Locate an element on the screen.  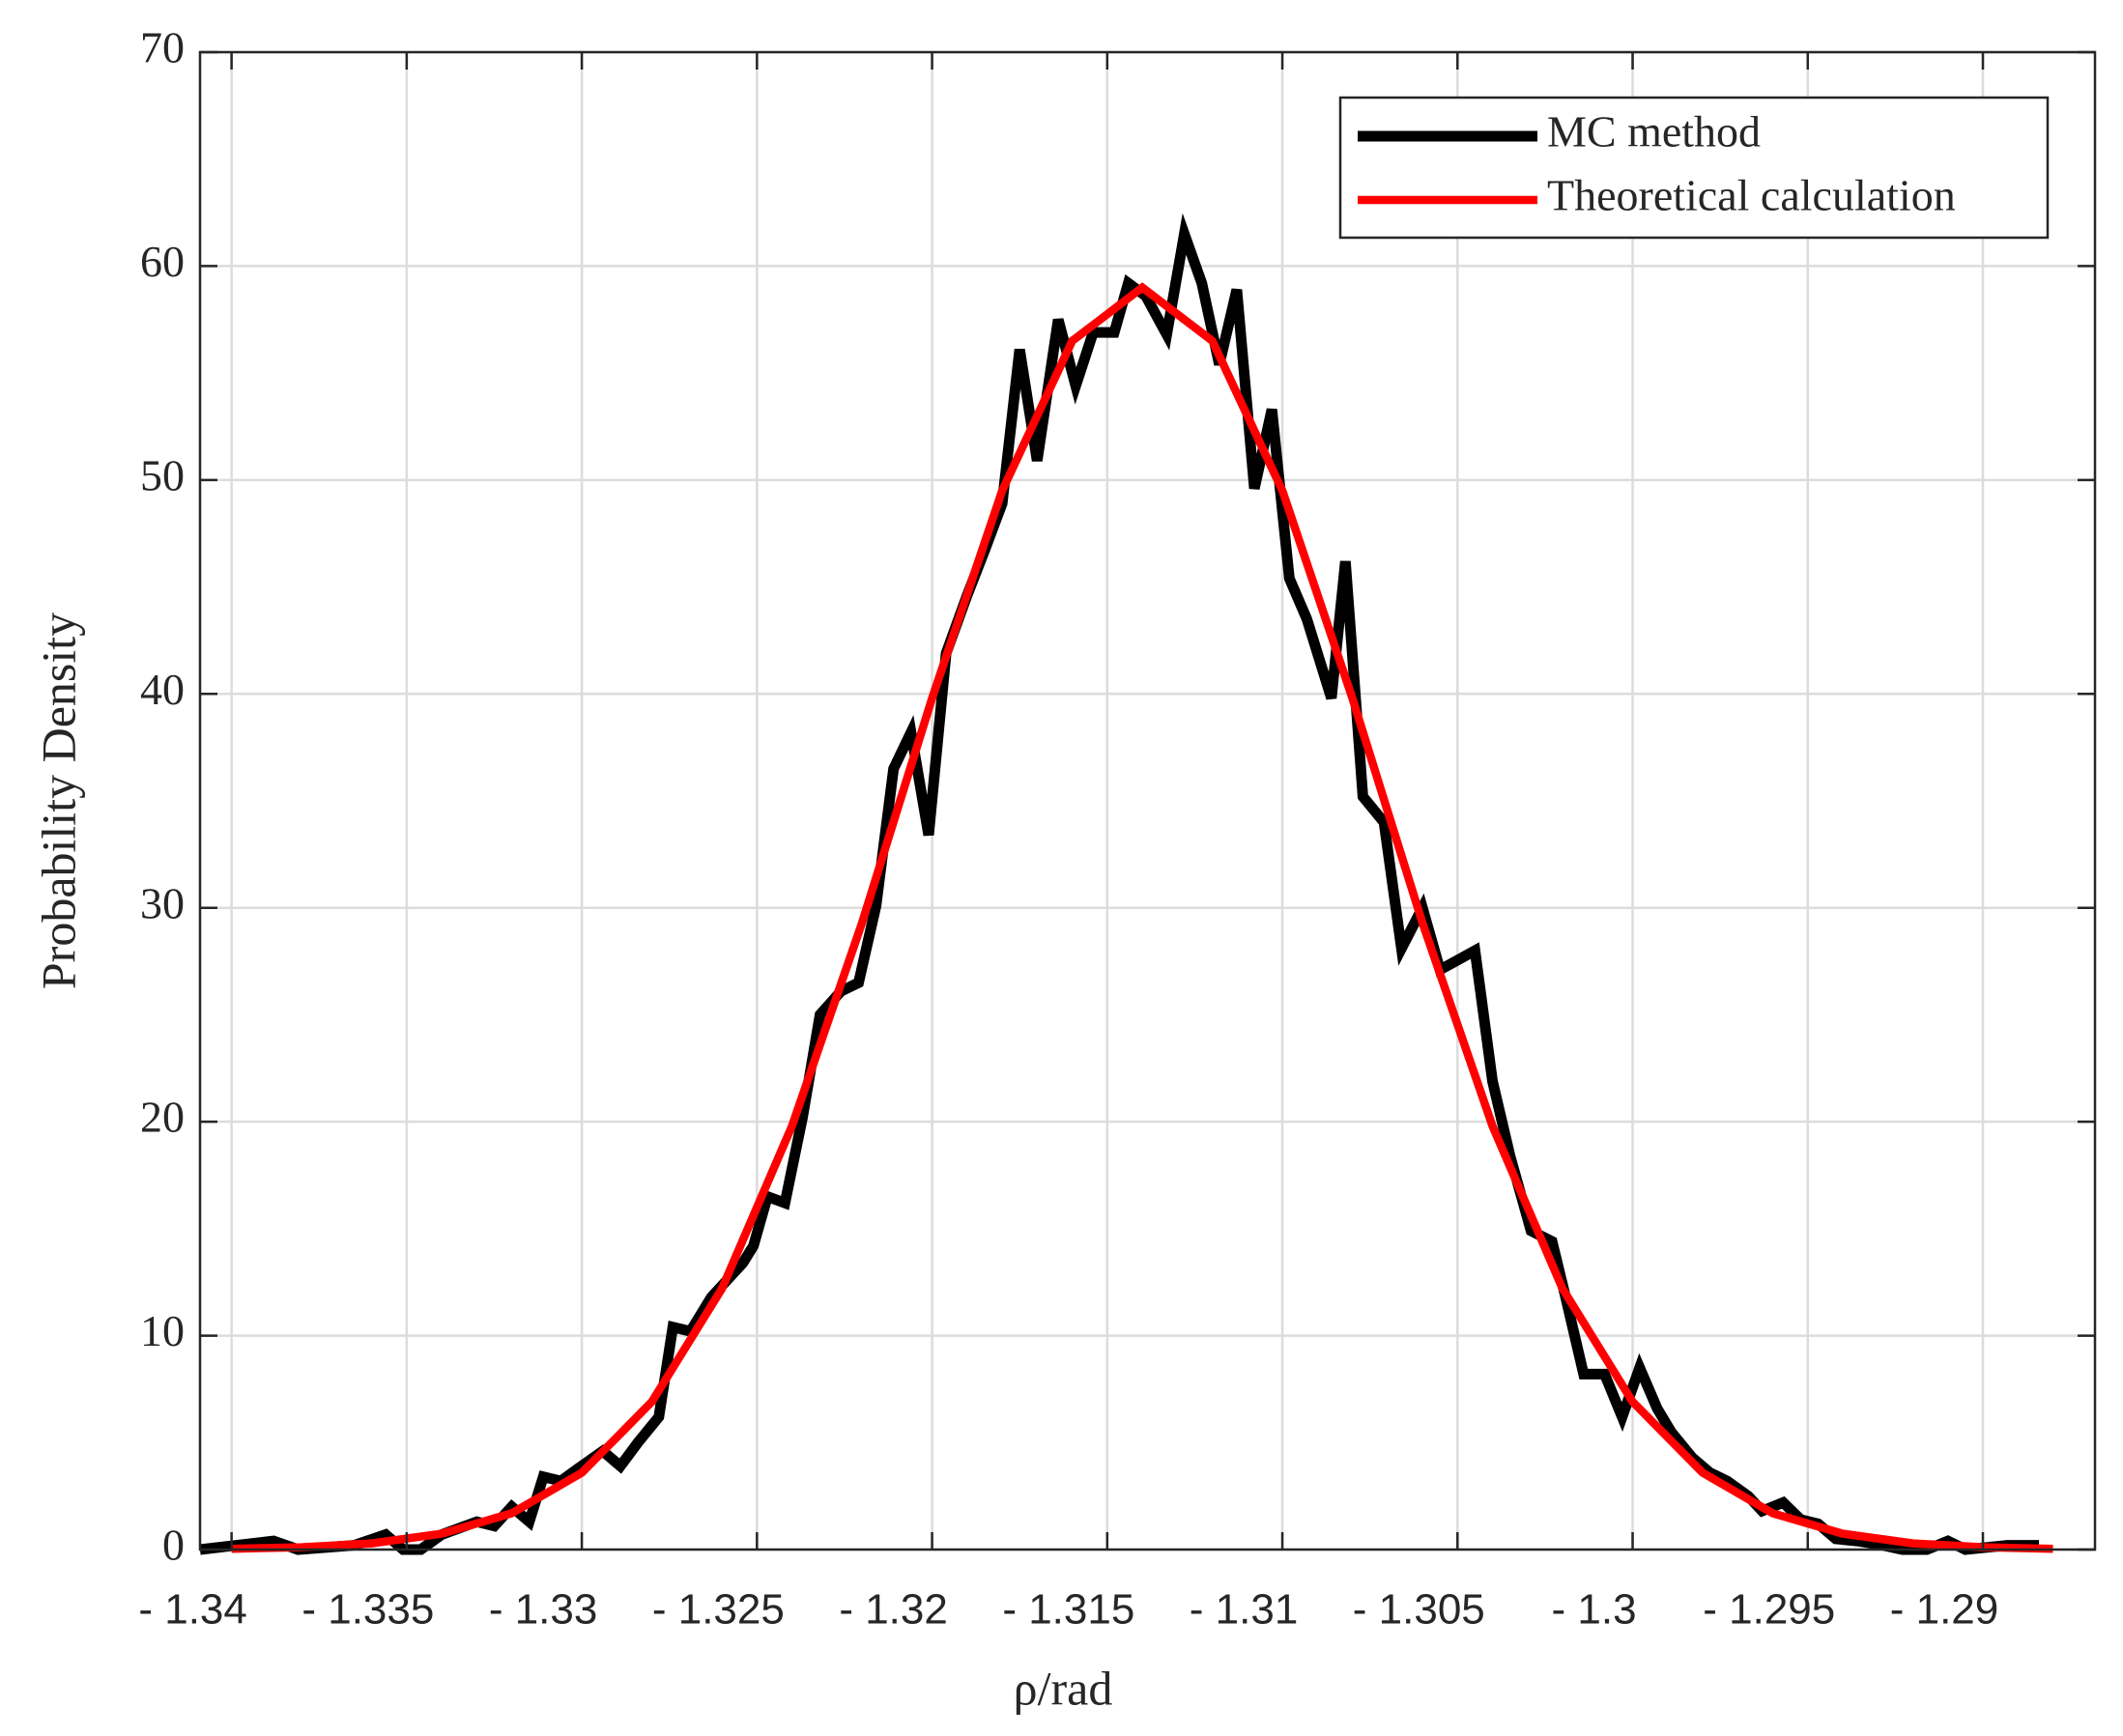
legend: MC method Theoretical calculation is located at coordinates (1694, 168).